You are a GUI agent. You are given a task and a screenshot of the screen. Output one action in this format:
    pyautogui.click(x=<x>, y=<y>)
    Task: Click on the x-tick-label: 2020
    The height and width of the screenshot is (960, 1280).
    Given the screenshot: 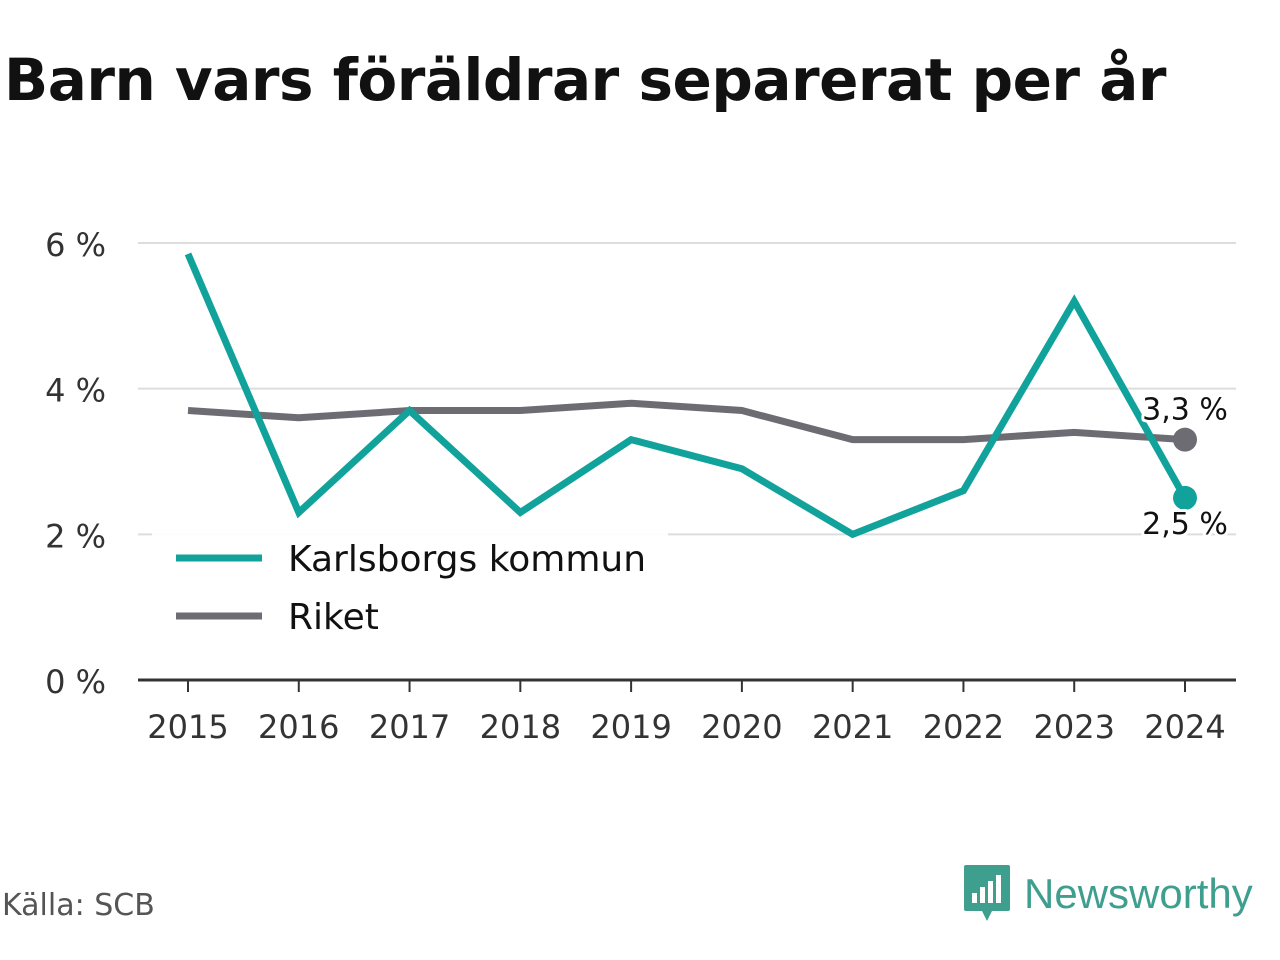 What is the action you would take?
    pyautogui.click(x=741, y=727)
    